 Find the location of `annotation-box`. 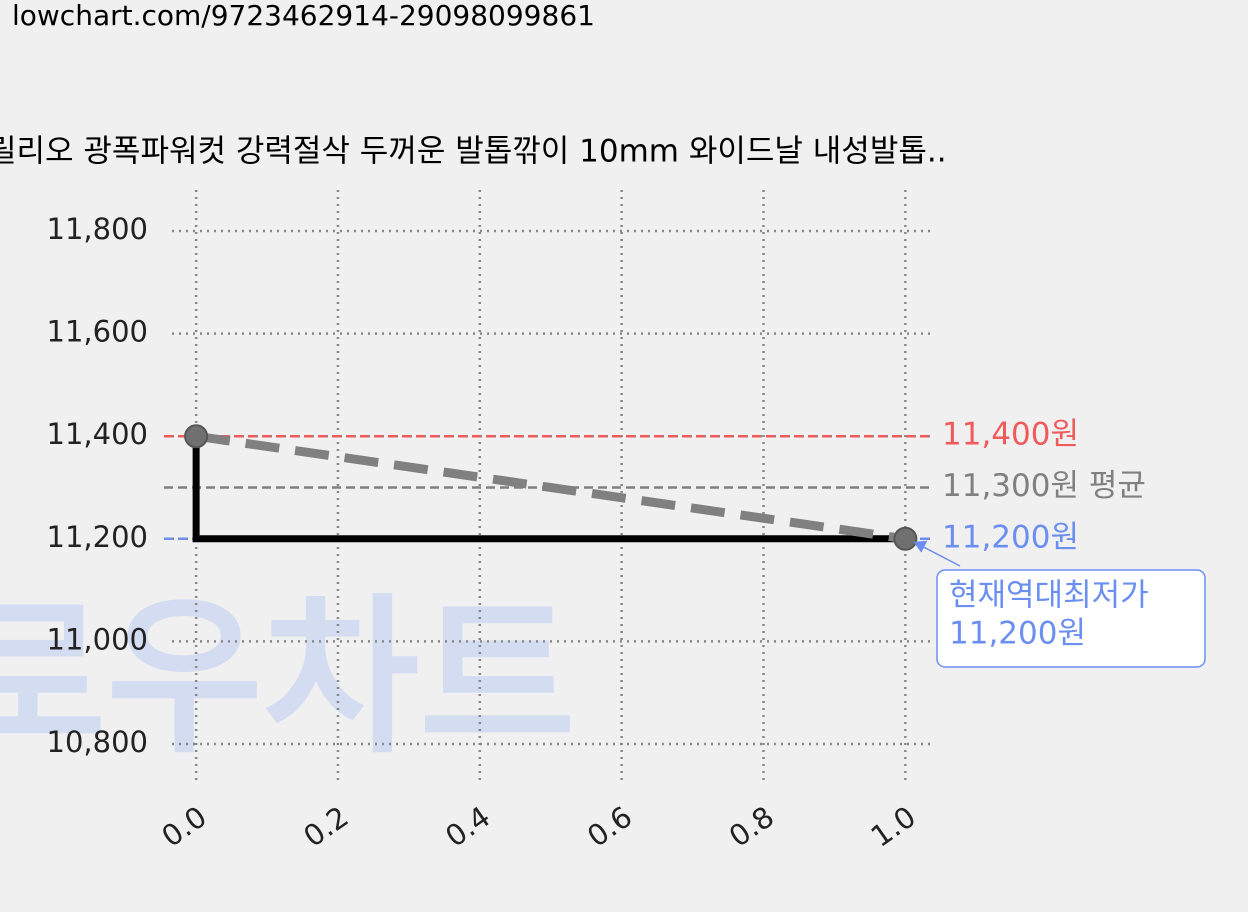

annotation-box is located at coordinates (1071, 618).